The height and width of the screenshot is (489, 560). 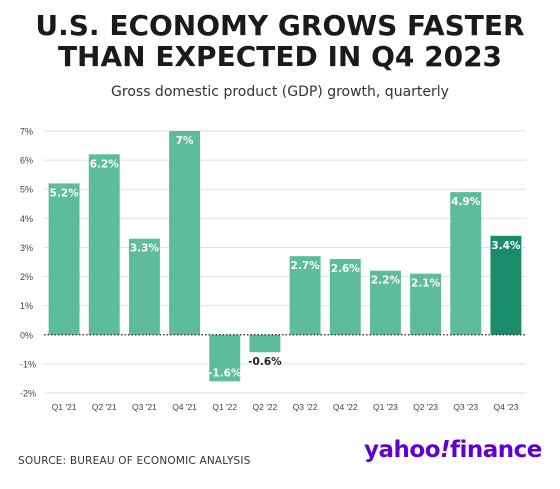 I want to click on y-tick-label: 1%, so click(x=26, y=306).